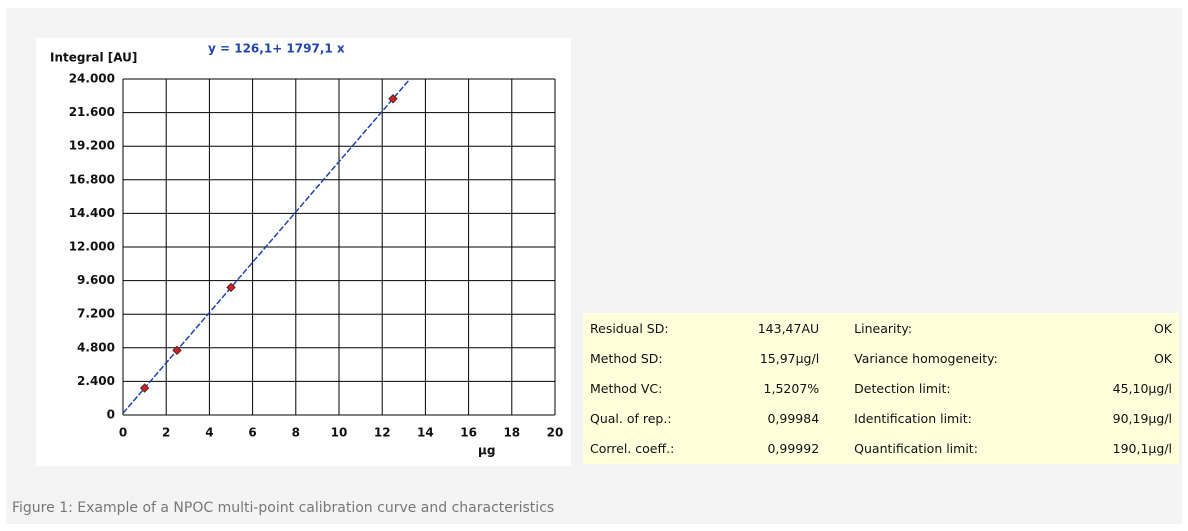 This screenshot has height=531, width=1188. I want to click on table-cell: 15,97µg/l, so click(789, 358).